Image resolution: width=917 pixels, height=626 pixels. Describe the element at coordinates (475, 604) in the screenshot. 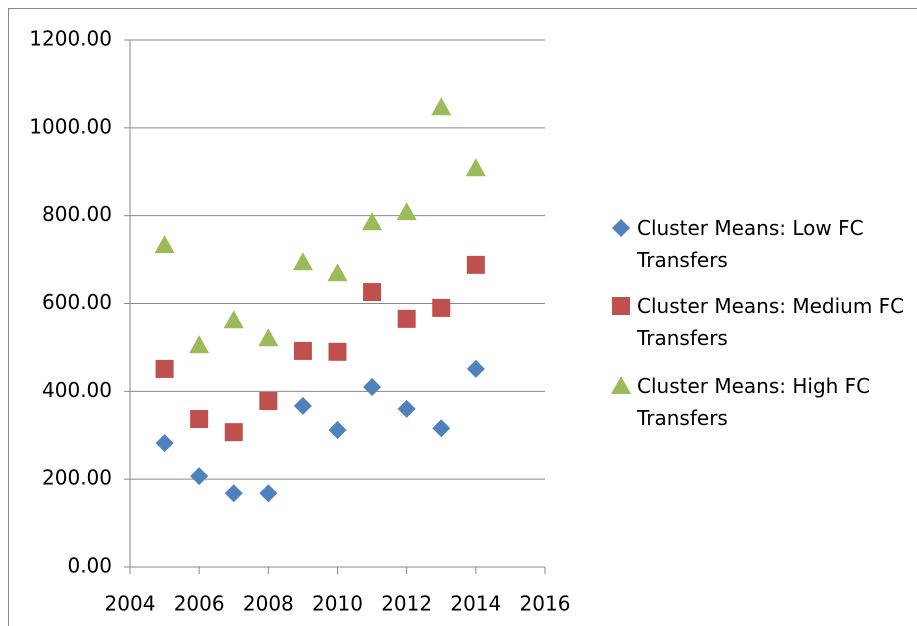

I see `x-tick-label: 2014` at that location.